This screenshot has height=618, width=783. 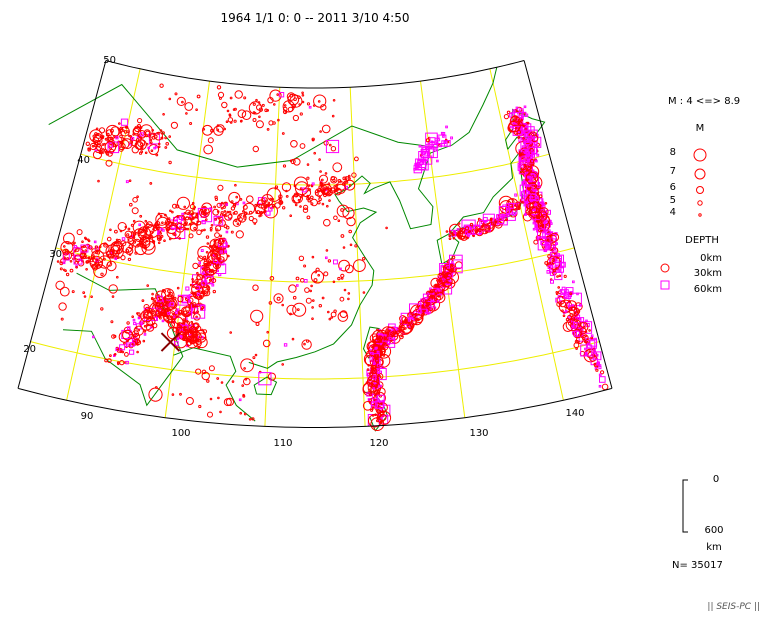 I want to click on graticule, so click(x=315, y=360).